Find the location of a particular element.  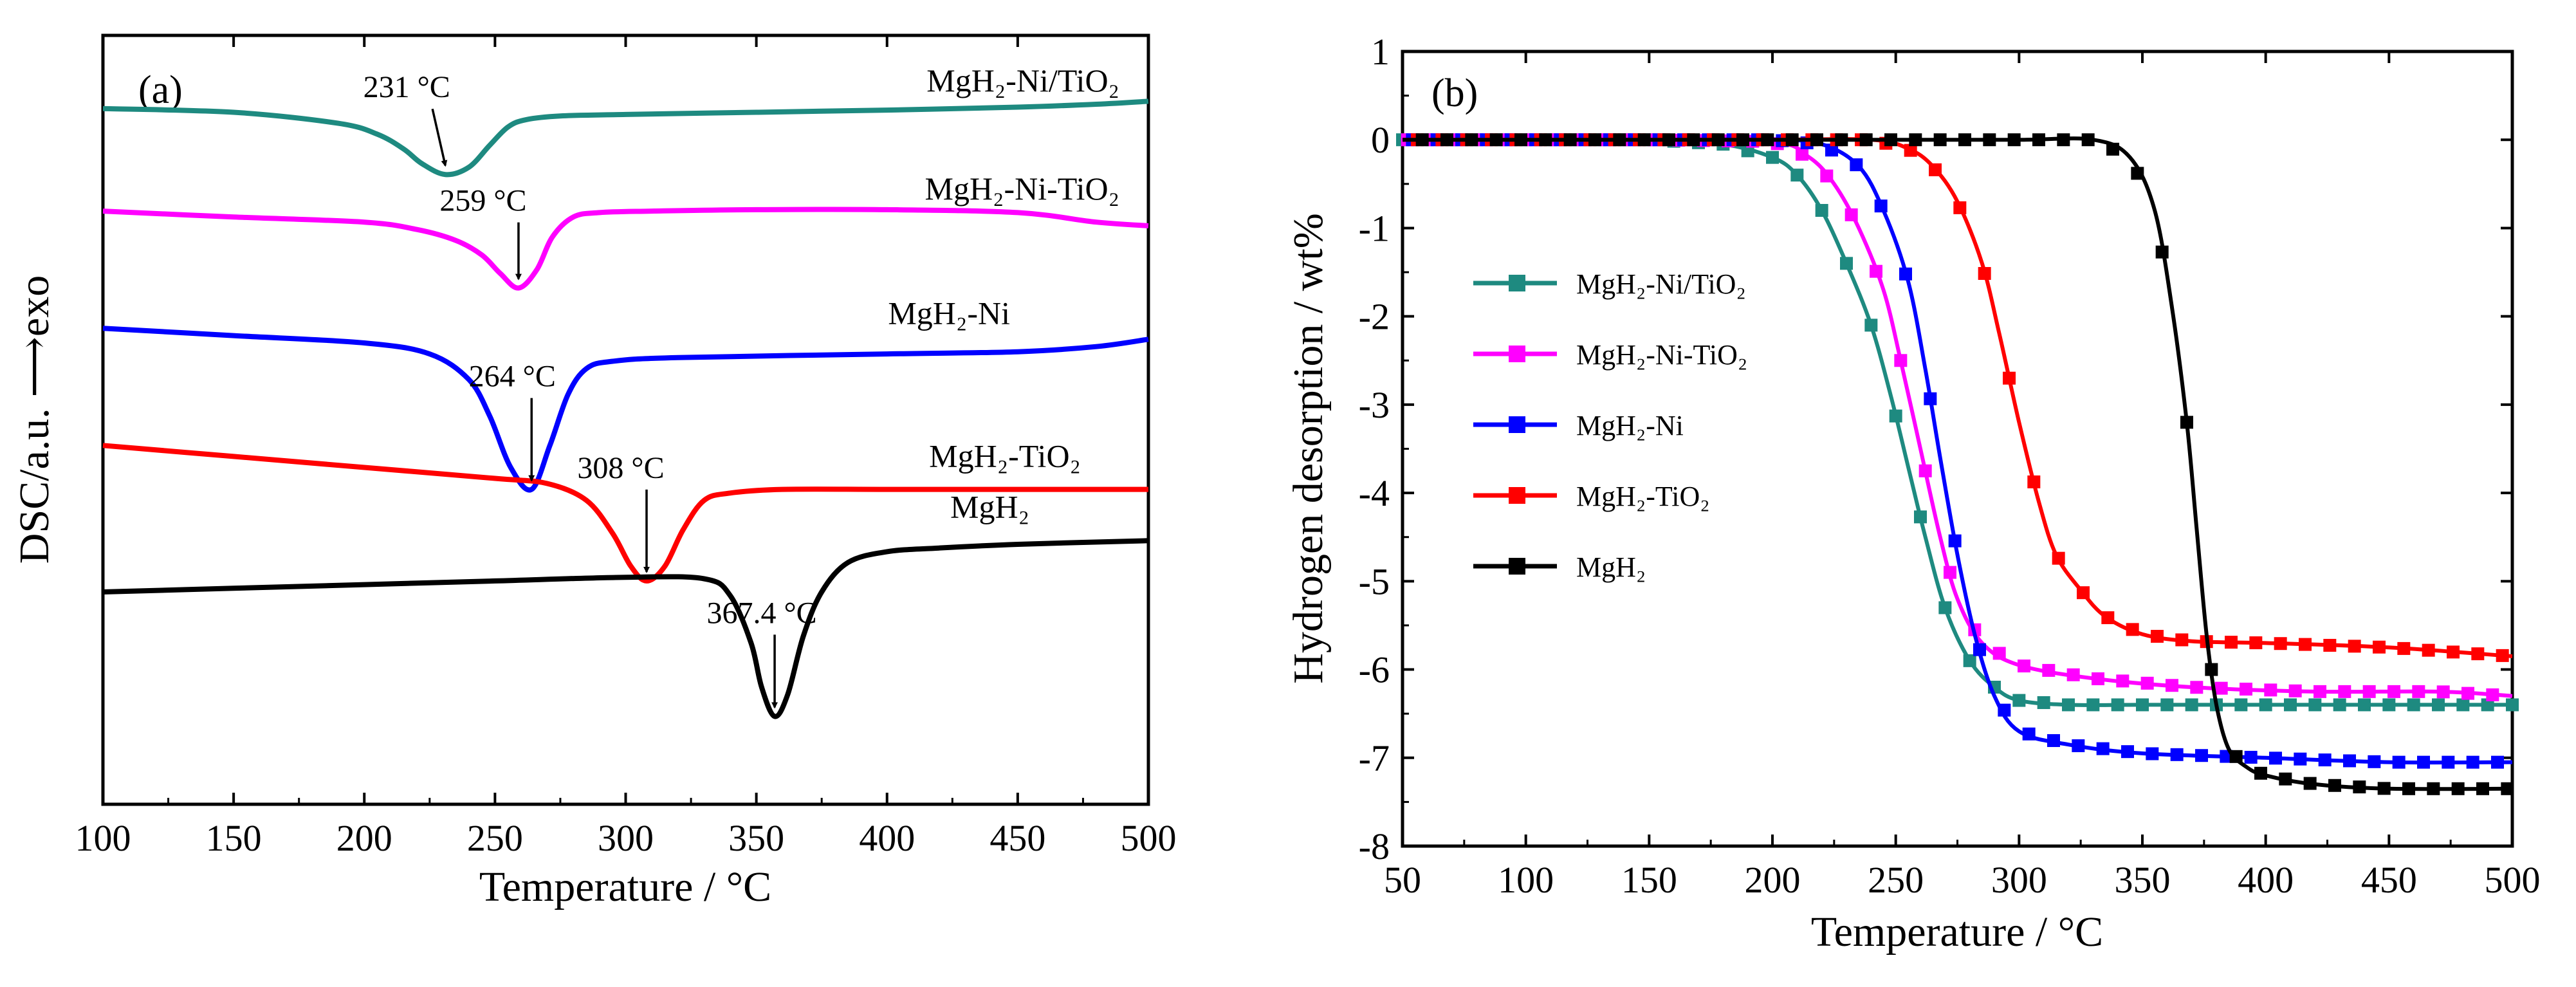

panel-b-y-tick-label: 0 is located at coordinates (1380, 140).